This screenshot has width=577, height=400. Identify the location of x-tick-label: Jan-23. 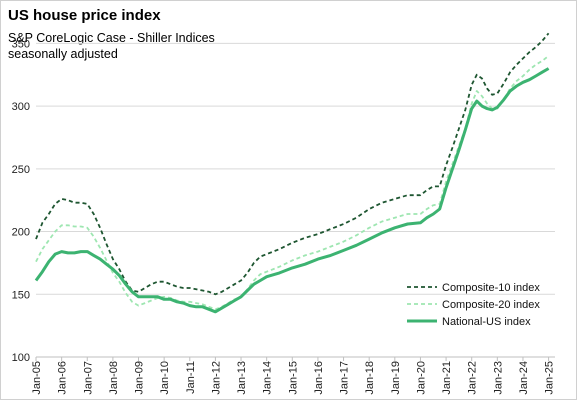
(498, 378).